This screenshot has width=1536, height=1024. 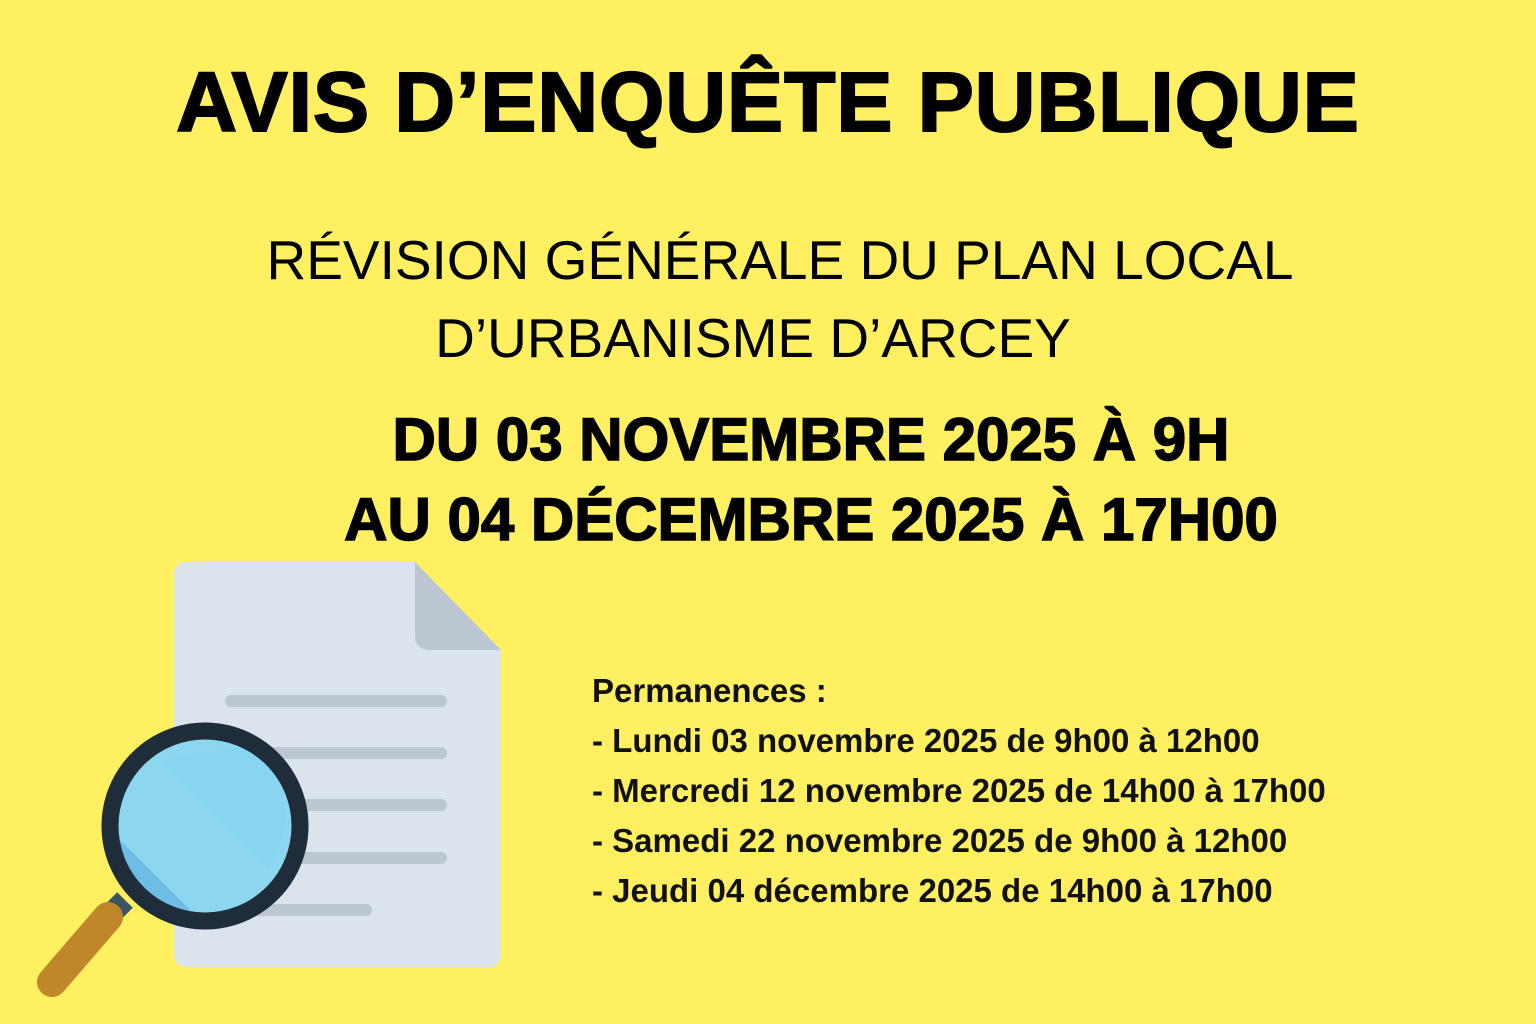 I want to click on subject-line-2: D’URBANISME D’ARCEY, so click(x=753, y=338).